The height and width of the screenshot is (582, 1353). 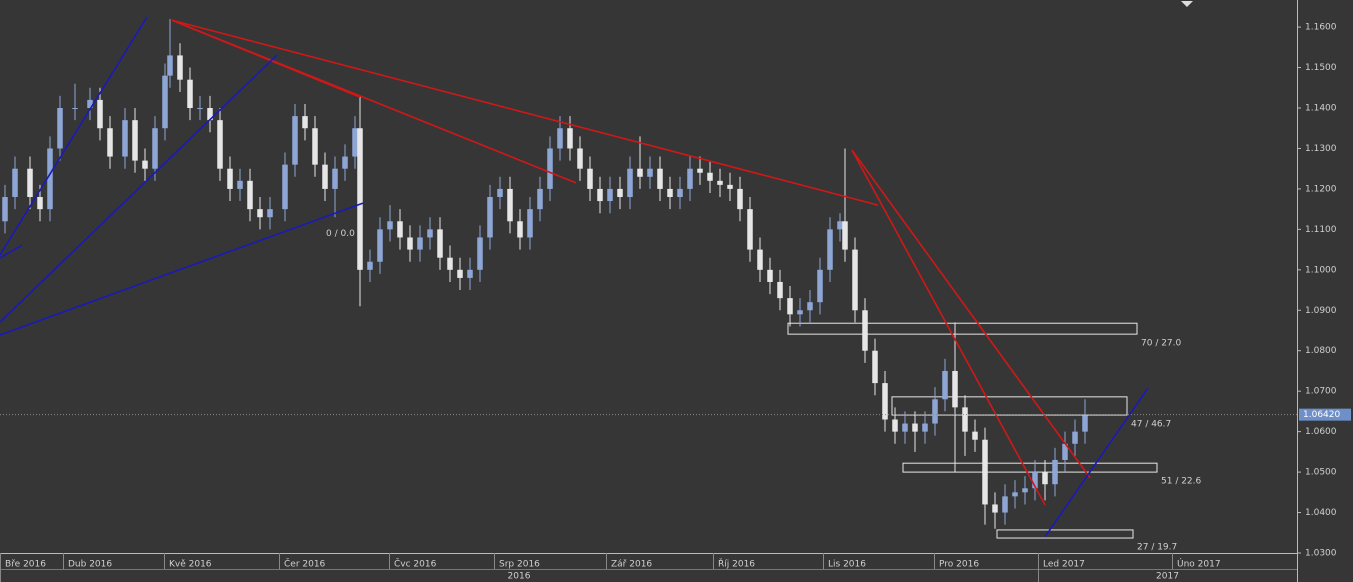 I want to click on x-tick-label: Čvc 2016, so click(x=415, y=564).